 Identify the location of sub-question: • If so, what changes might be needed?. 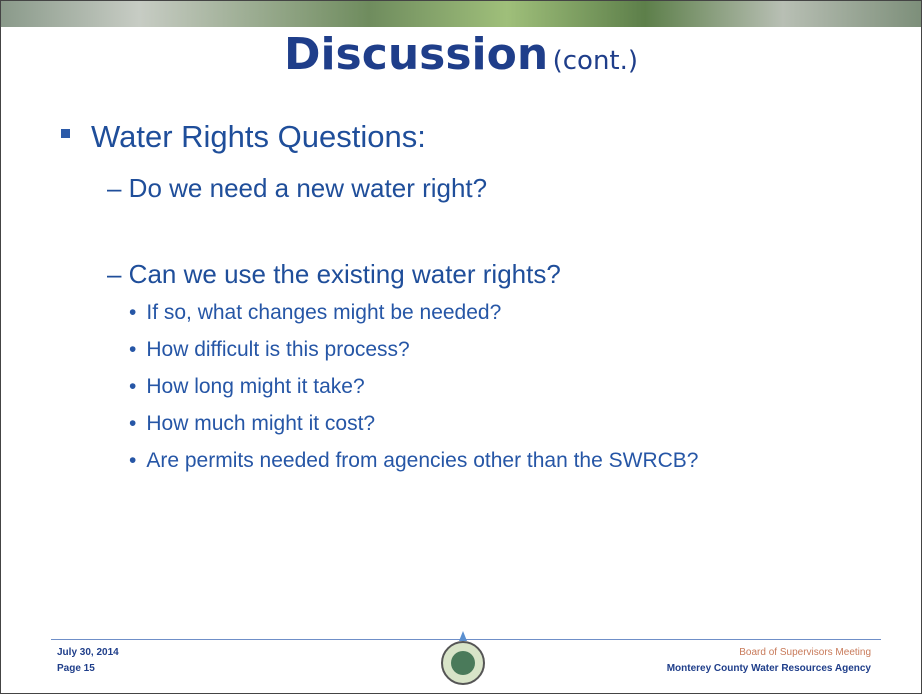
(315, 313).